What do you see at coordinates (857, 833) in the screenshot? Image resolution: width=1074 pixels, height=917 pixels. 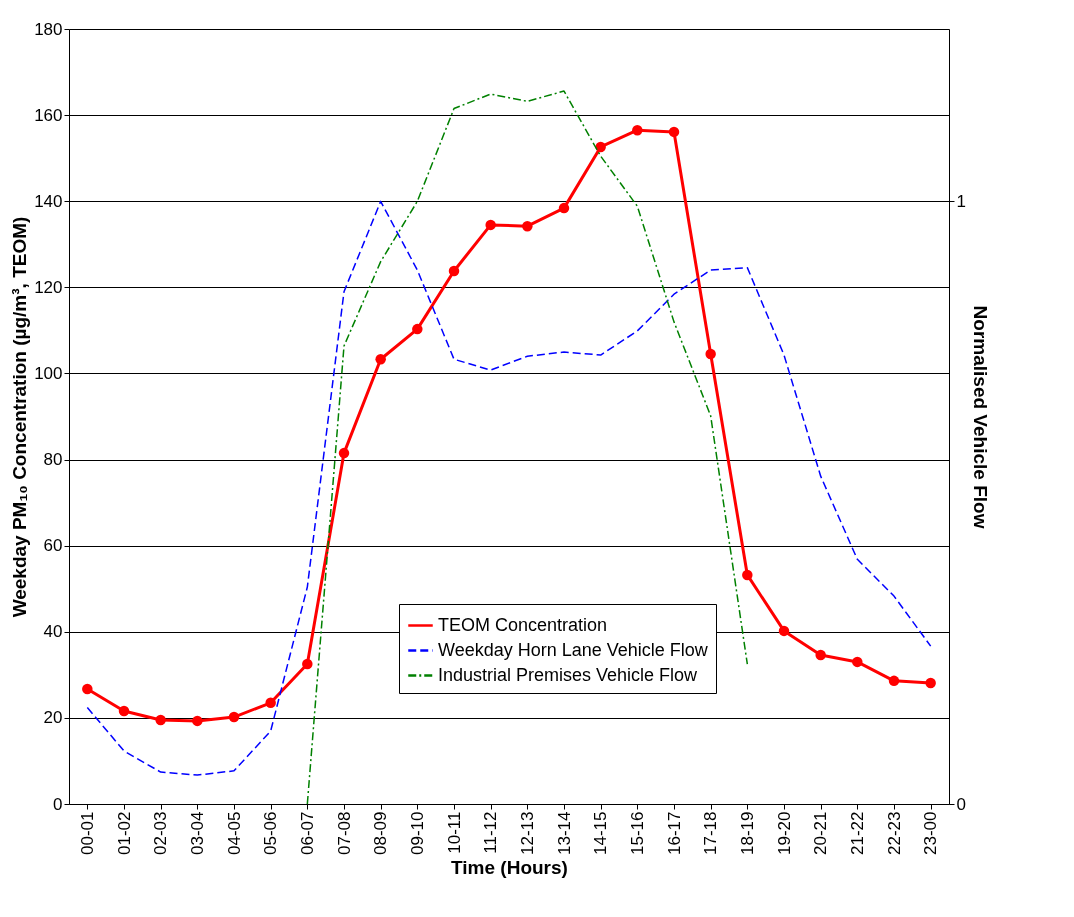 I see `x-tick-label: 21-22` at bounding box center [857, 833].